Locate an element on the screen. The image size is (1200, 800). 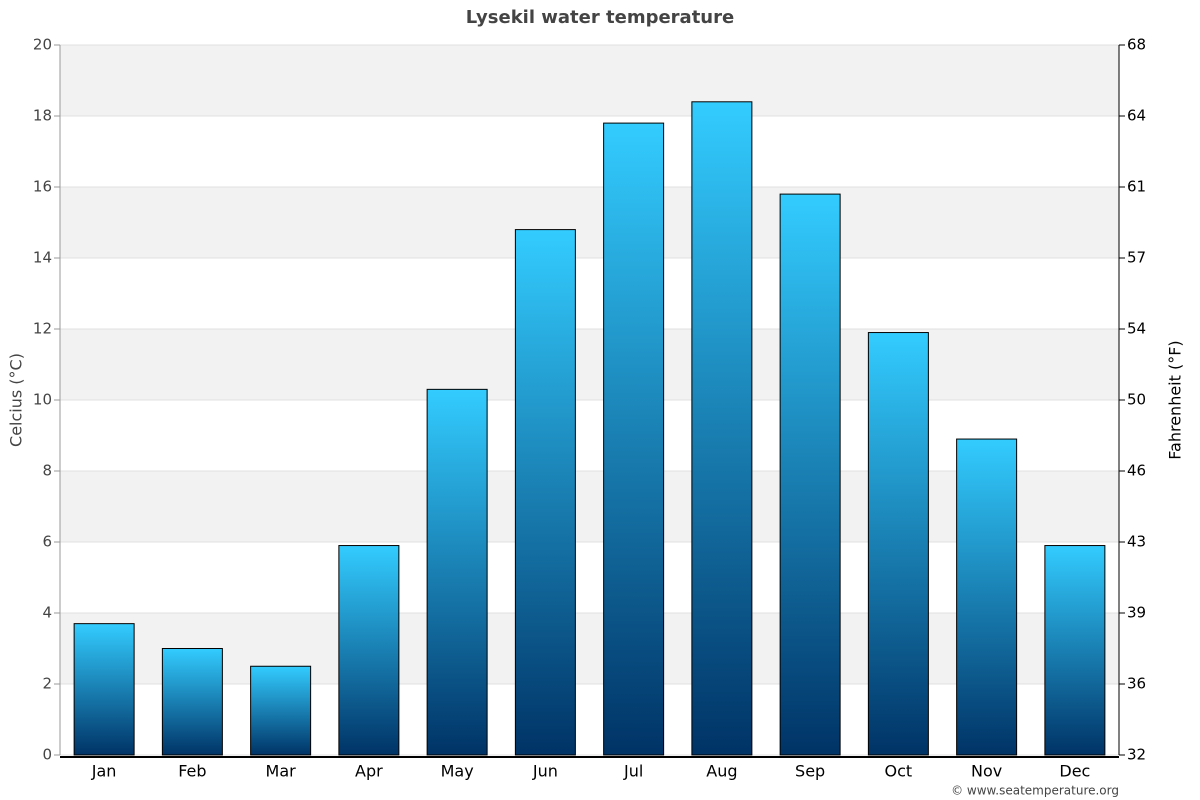
y2-tick-label: 32 is located at coordinates (1136, 755).